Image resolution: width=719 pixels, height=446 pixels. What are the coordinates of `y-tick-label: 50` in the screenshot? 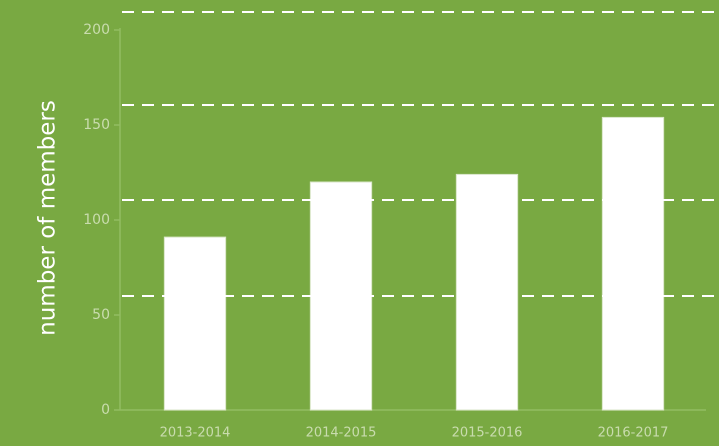 It's located at (101, 315).